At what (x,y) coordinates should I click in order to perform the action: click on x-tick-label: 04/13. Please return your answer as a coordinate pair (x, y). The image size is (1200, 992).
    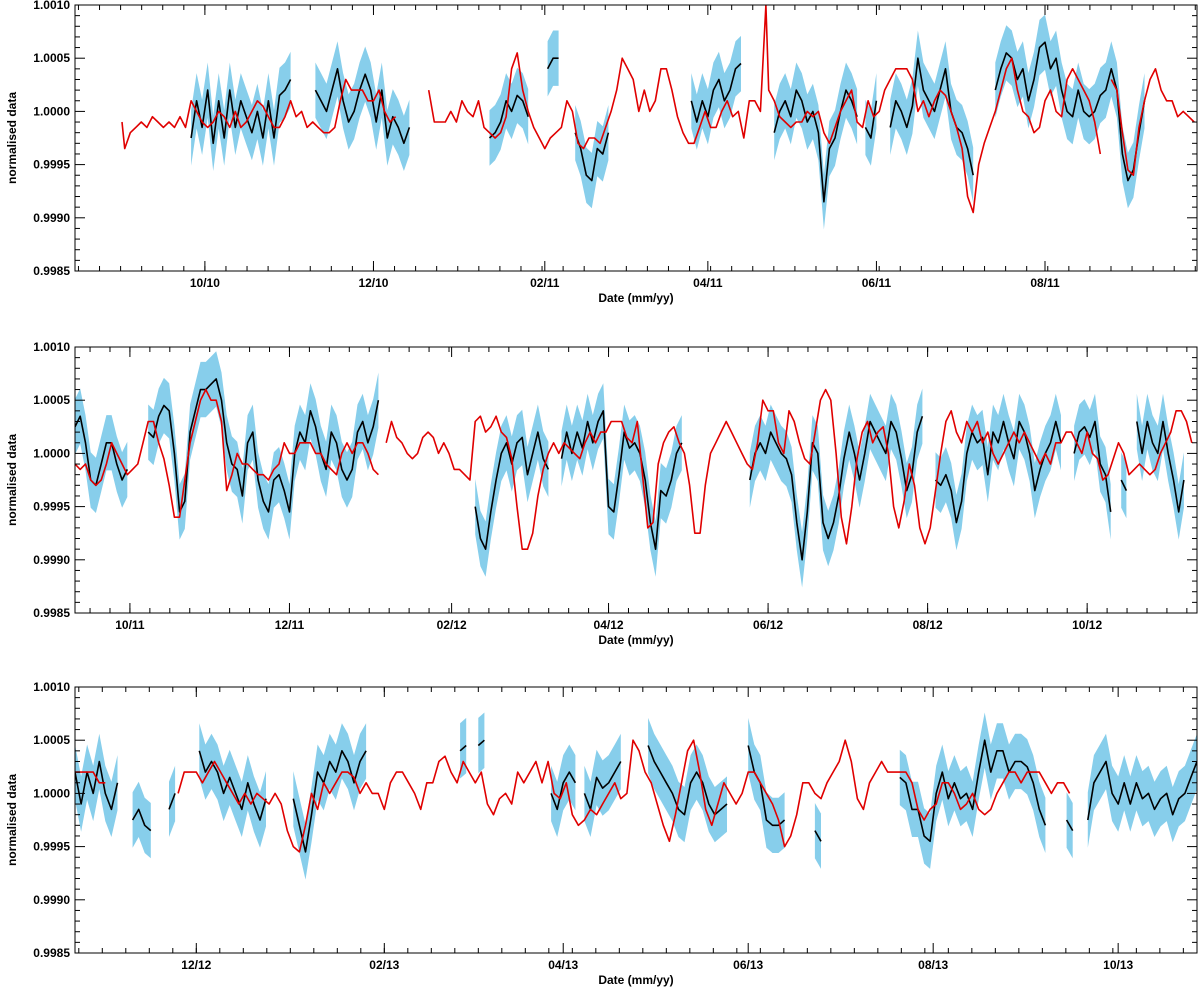
    Looking at the image, I should click on (563, 965).